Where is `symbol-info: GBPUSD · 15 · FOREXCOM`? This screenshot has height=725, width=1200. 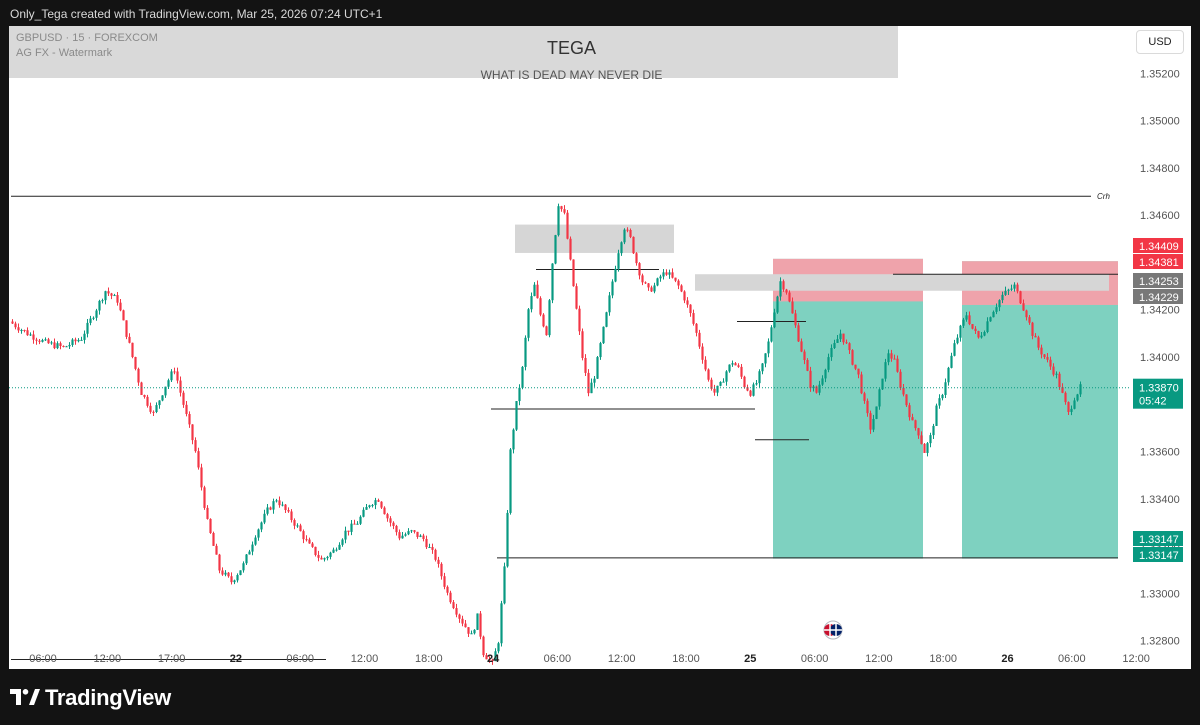 symbol-info: GBPUSD · 15 · FOREXCOM is located at coordinates (87, 38).